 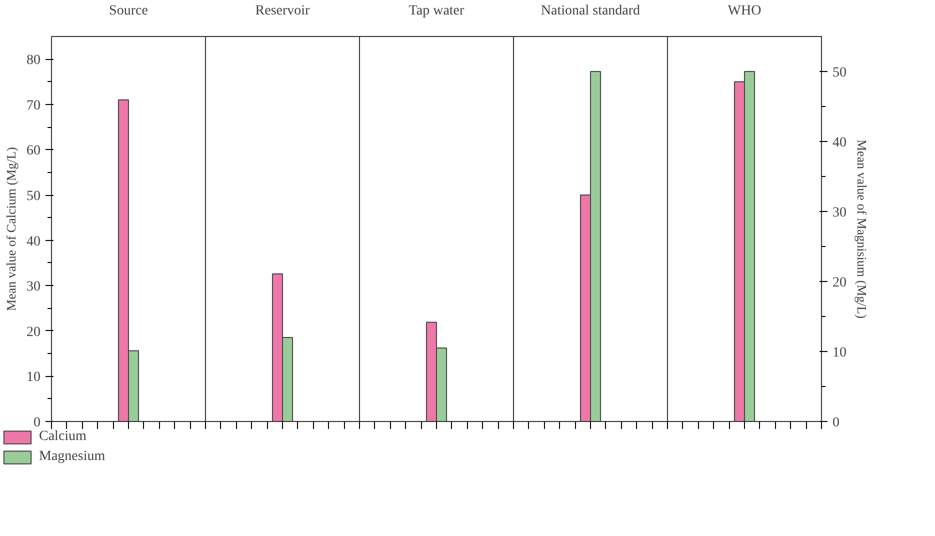 What do you see at coordinates (839, 353) in the screenshot?
I see `y2-tick-label: 10` at bounding box center [839, 353].